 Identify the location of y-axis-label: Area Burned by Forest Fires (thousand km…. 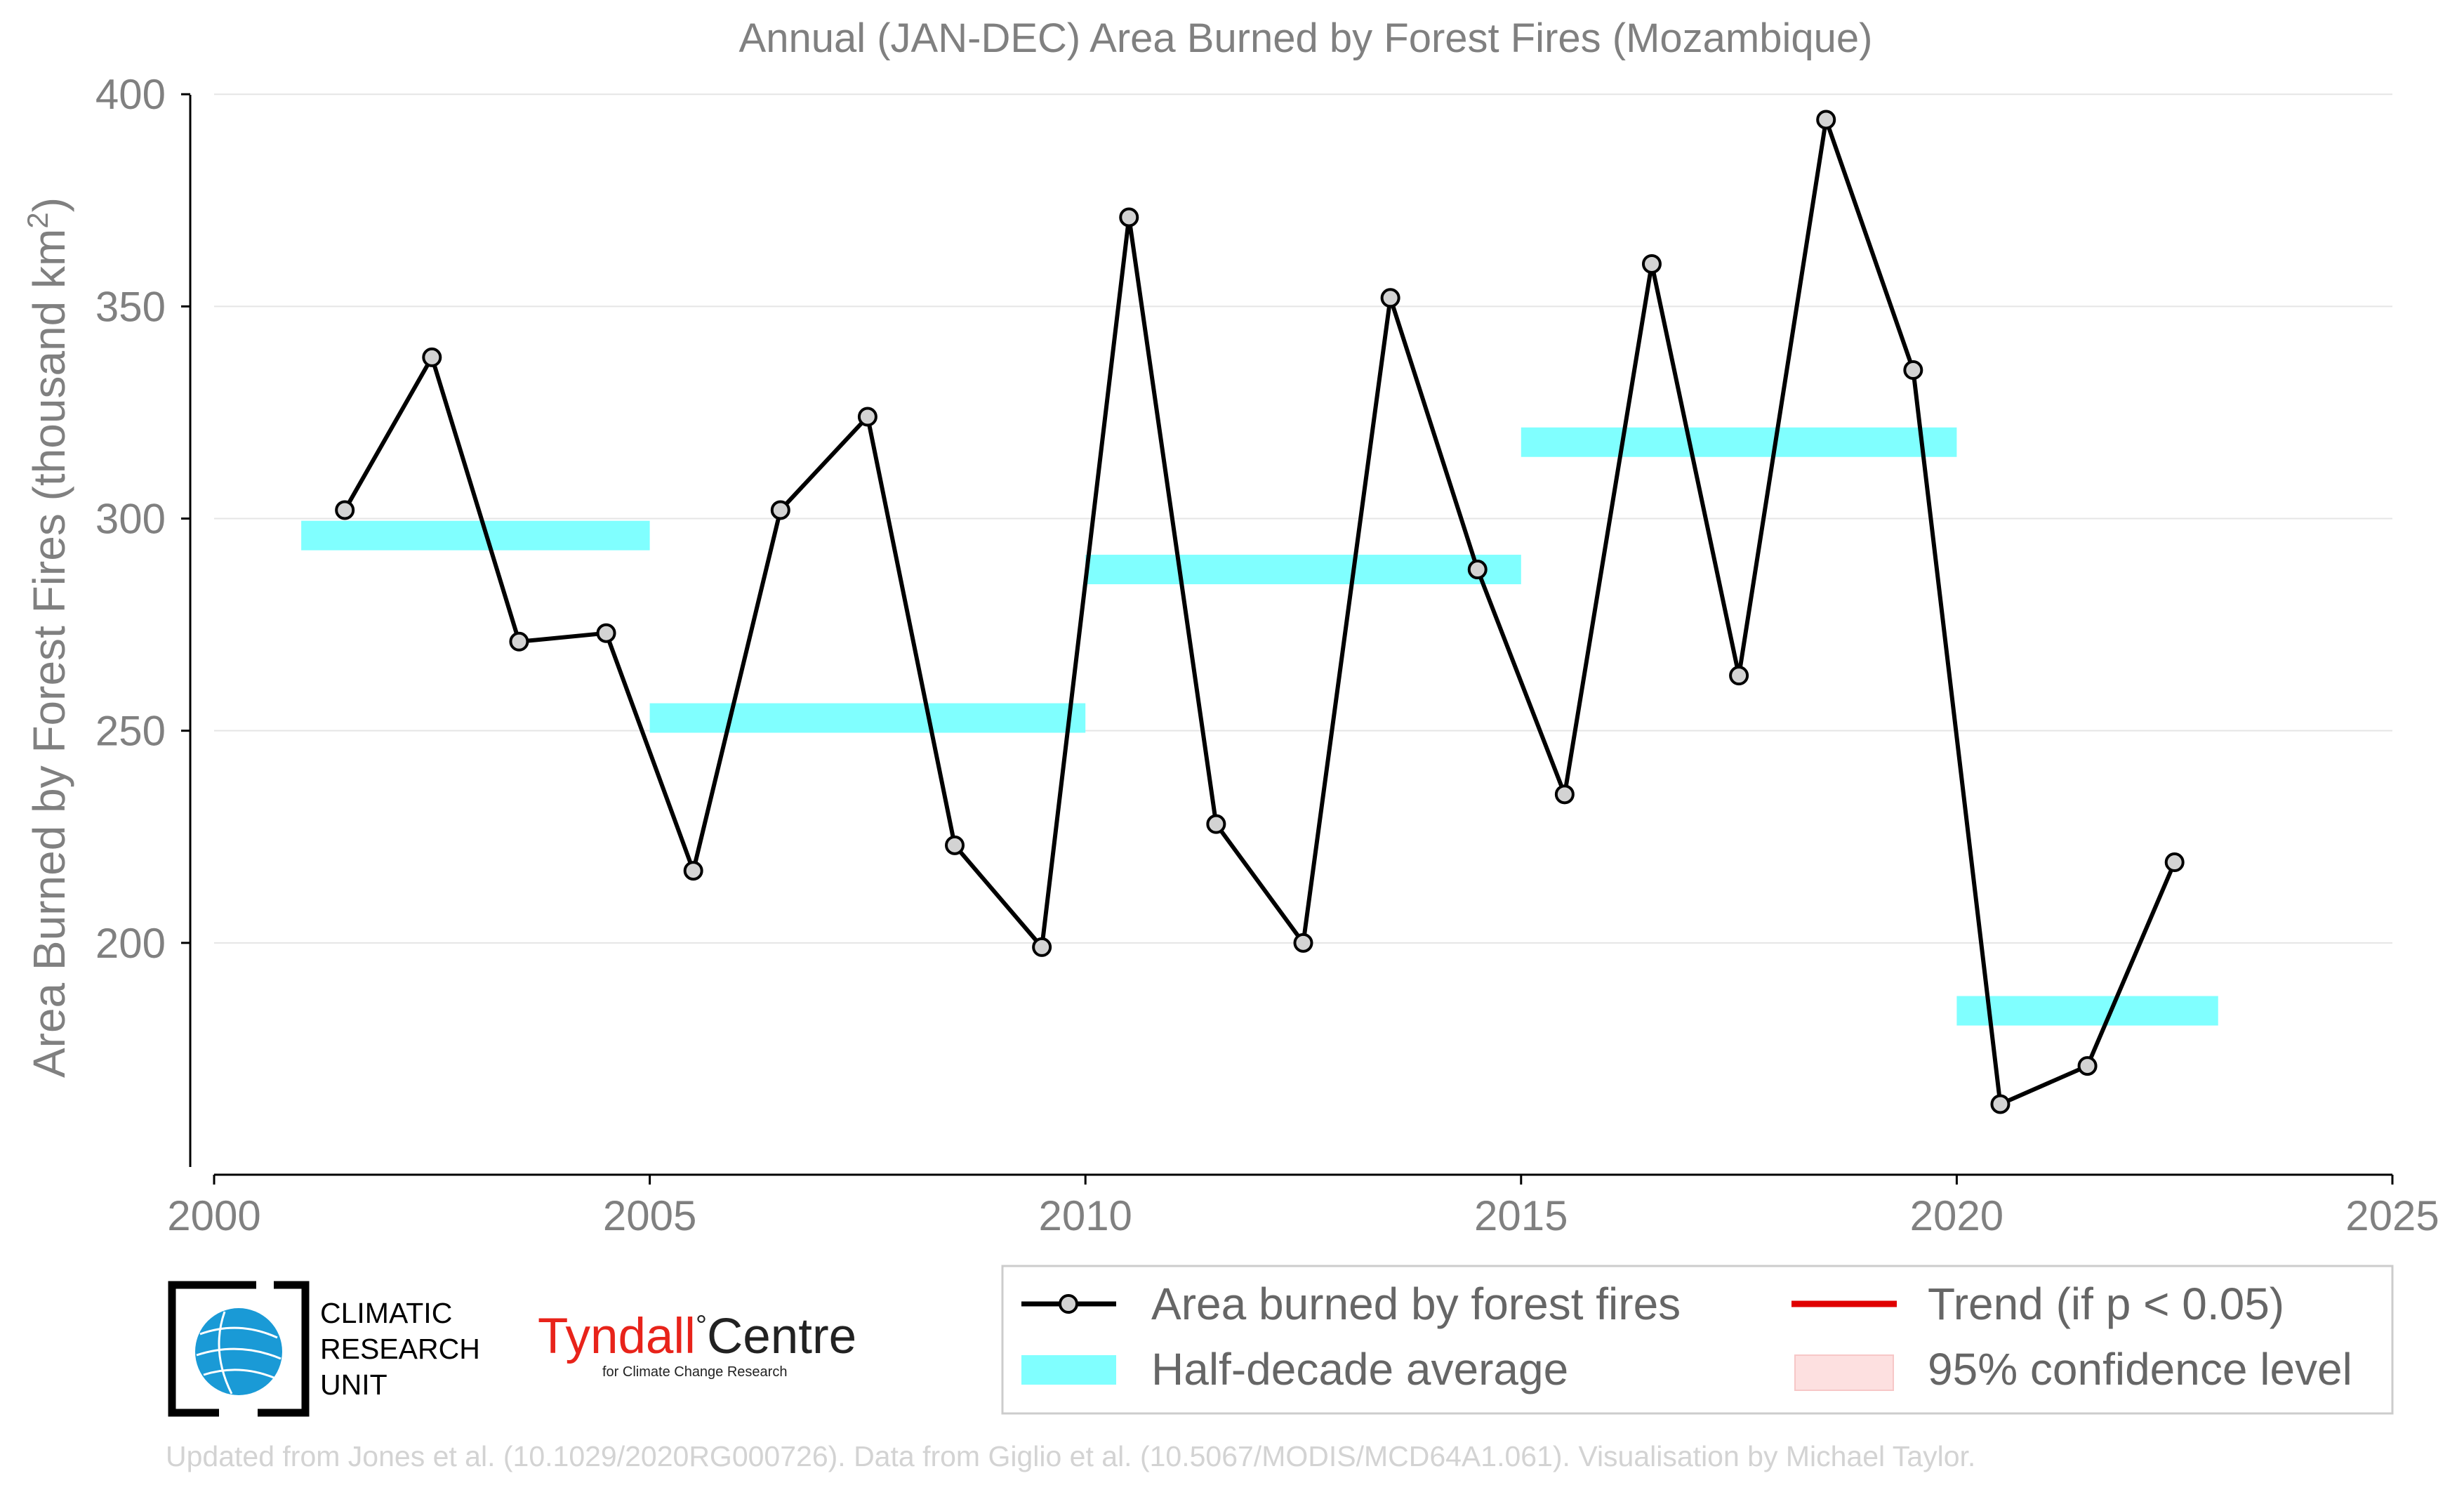
(47, 637).